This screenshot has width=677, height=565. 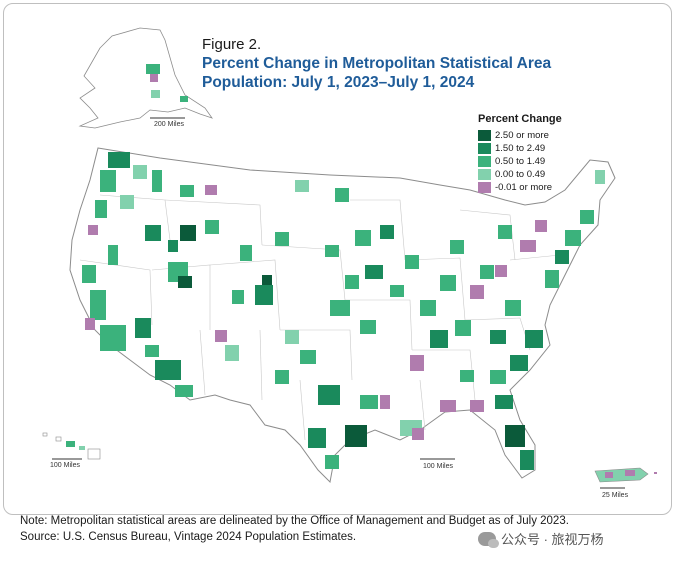 I want to click on hawaii-inset: 100 Miles, so click(x=71, y=450).